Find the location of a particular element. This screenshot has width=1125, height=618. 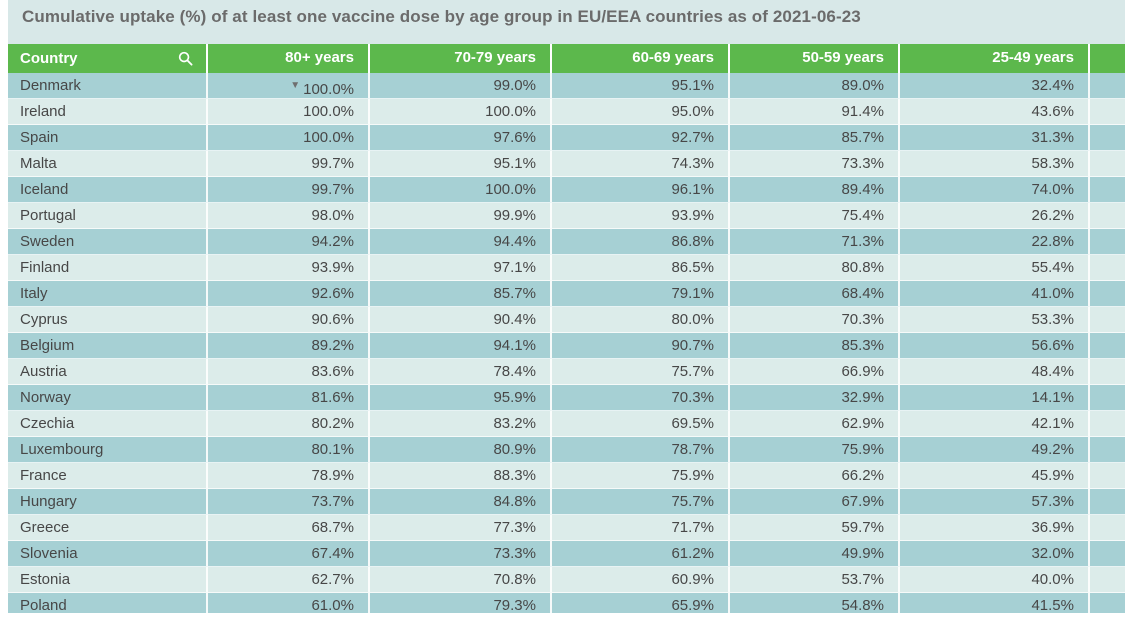

search-icon is located at coordinates (185, 58).